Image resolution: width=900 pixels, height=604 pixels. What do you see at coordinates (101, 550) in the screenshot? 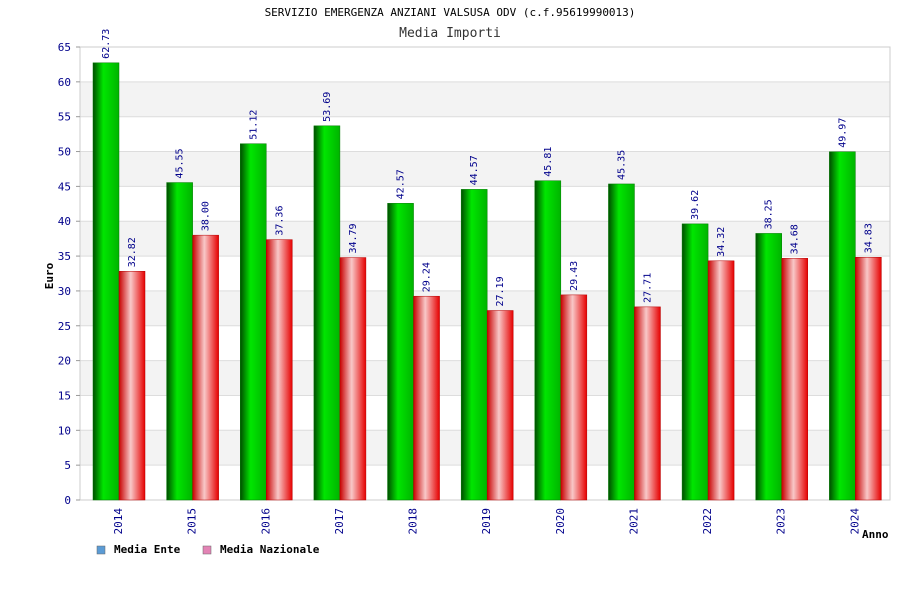
I see `legend-swatch-ente` at bounding box center [101, 550].